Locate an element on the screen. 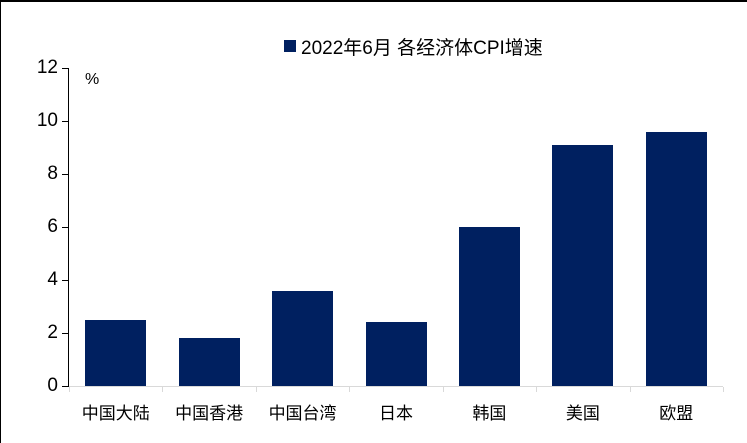  chart-title: 2022年6月 各经济体CPI增速 is located at coordinates (422, 48).